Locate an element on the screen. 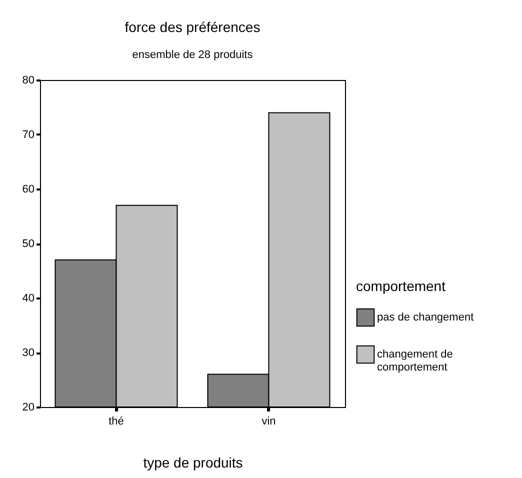 The image size is (522, 478). legend-title: comportement is located at coordinates (401, 286).